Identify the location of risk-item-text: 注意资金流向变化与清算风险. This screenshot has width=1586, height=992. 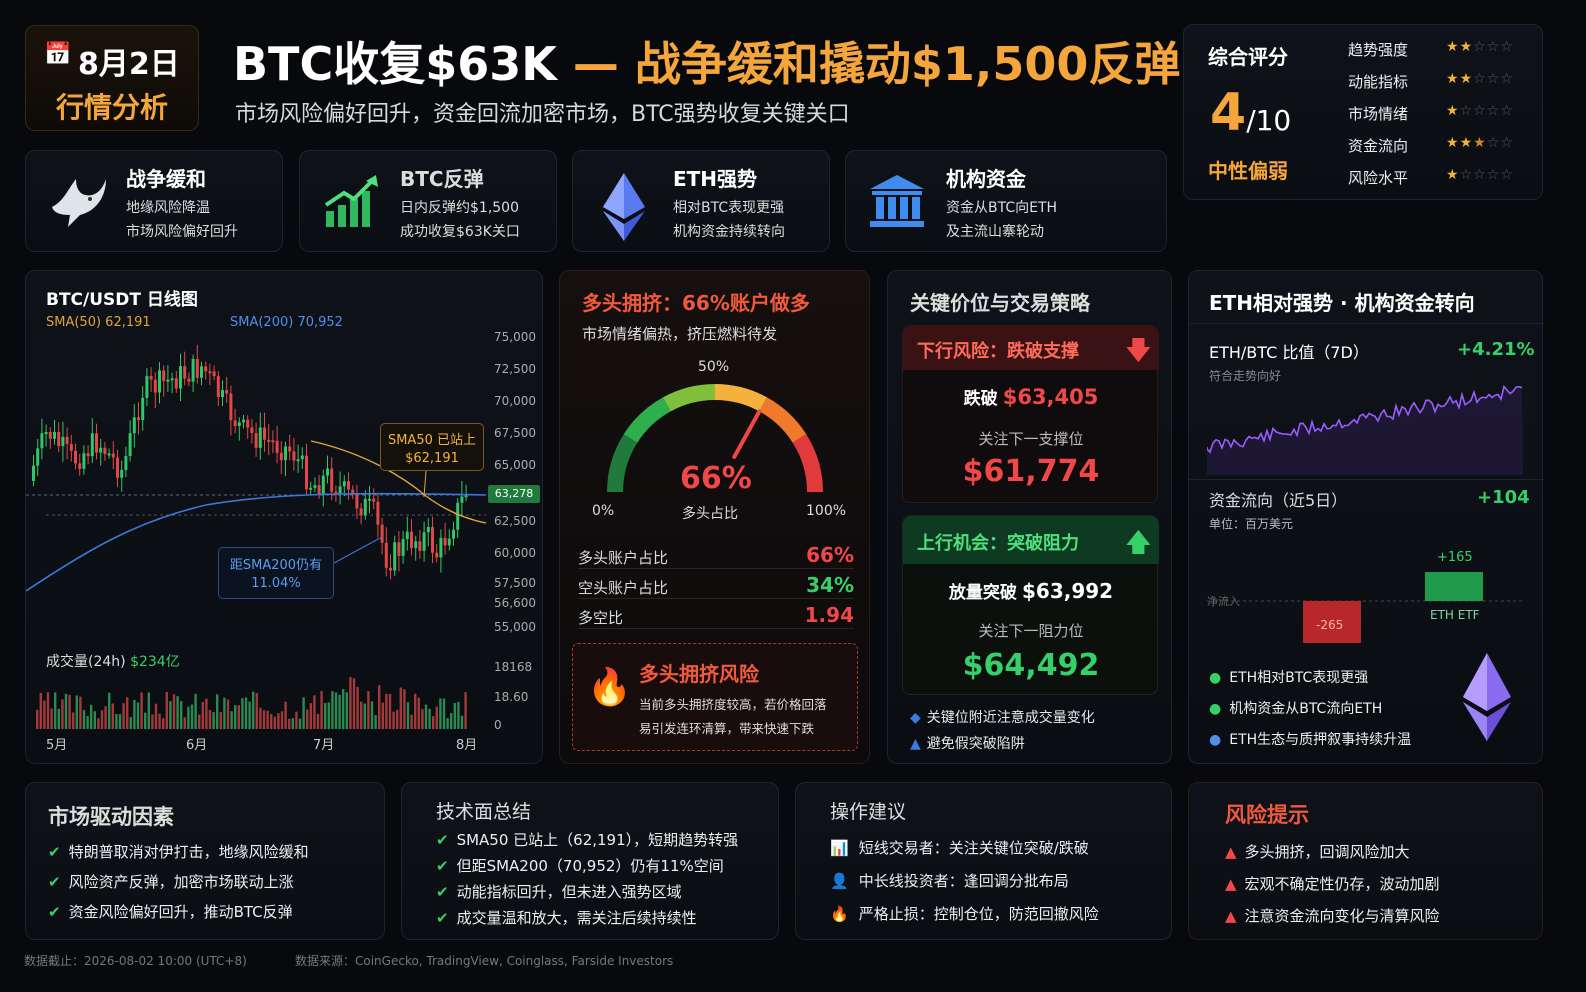
(1342, 916).